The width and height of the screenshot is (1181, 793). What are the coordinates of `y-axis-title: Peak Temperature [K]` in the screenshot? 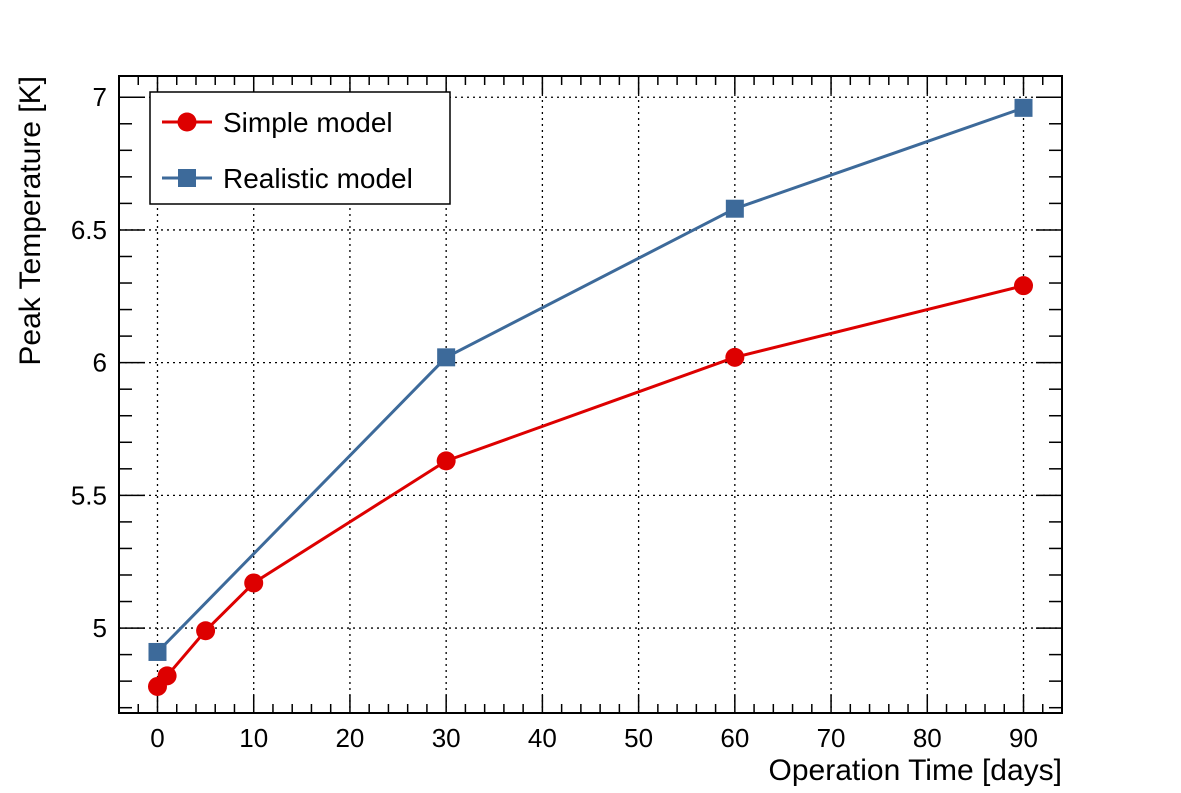 It's located at (30, 221).